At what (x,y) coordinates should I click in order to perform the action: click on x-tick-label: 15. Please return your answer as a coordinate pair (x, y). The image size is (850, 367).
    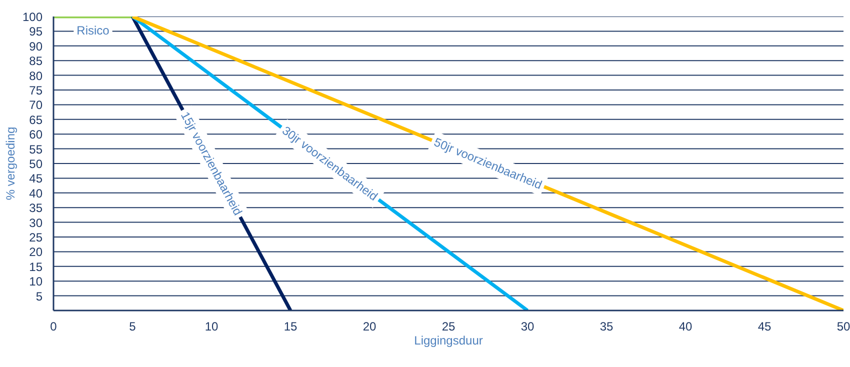
    Looking at the image, I should click on (291, 327).